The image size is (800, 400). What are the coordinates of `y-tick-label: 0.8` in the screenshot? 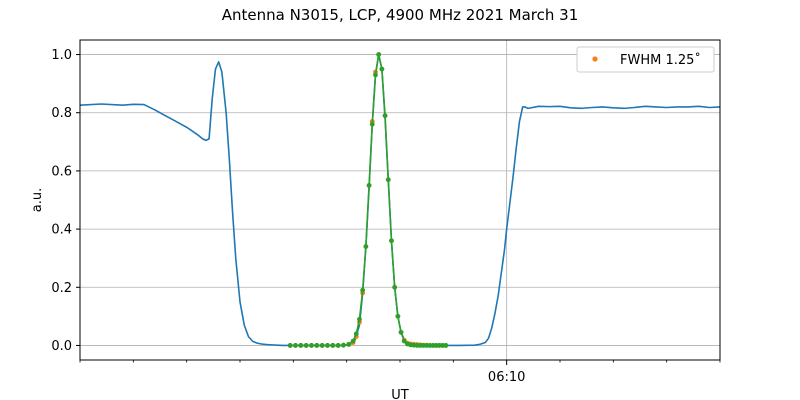 It's located at (61, 113).